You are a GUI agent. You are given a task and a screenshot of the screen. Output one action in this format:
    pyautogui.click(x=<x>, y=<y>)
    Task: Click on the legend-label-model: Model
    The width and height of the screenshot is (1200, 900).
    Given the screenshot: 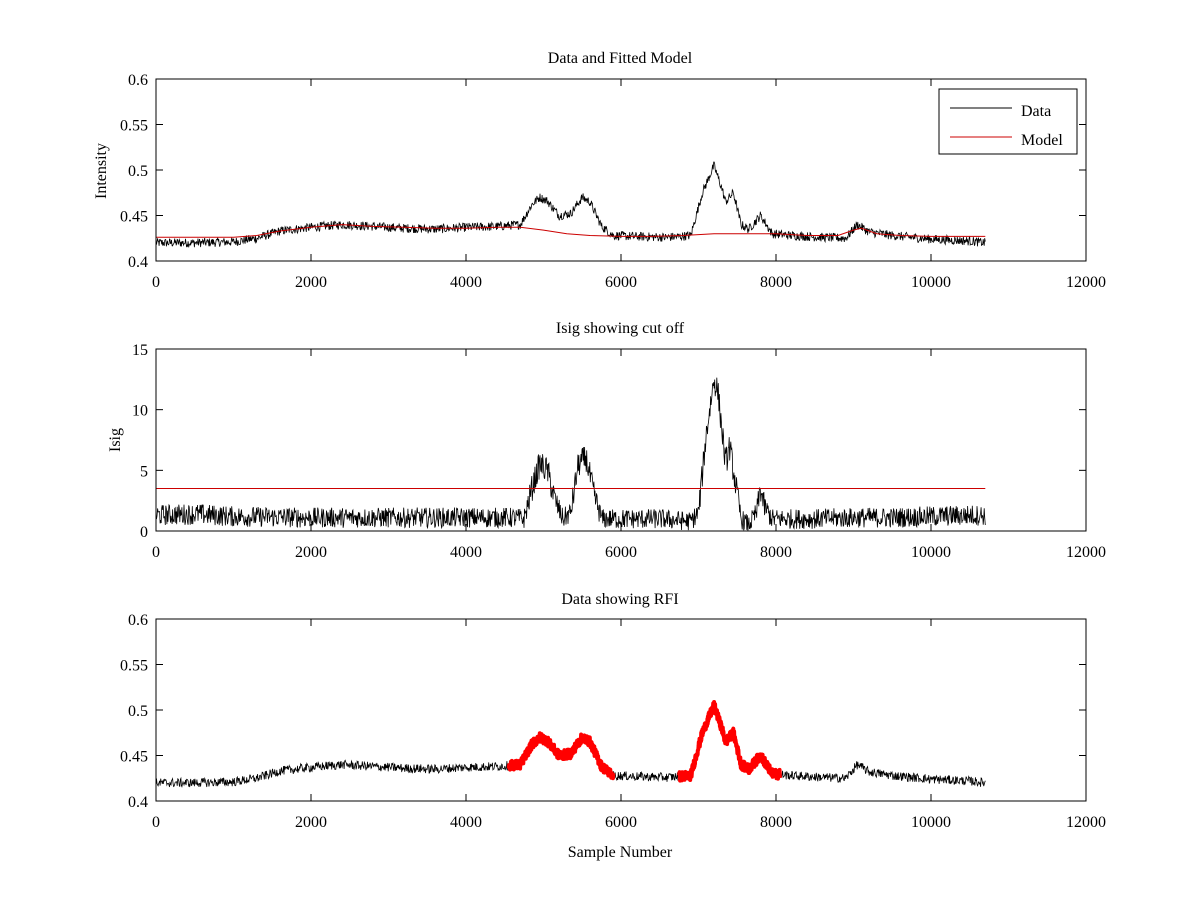 What is the action you would take?
    pyautogui.click(x=1042, y=140)
    